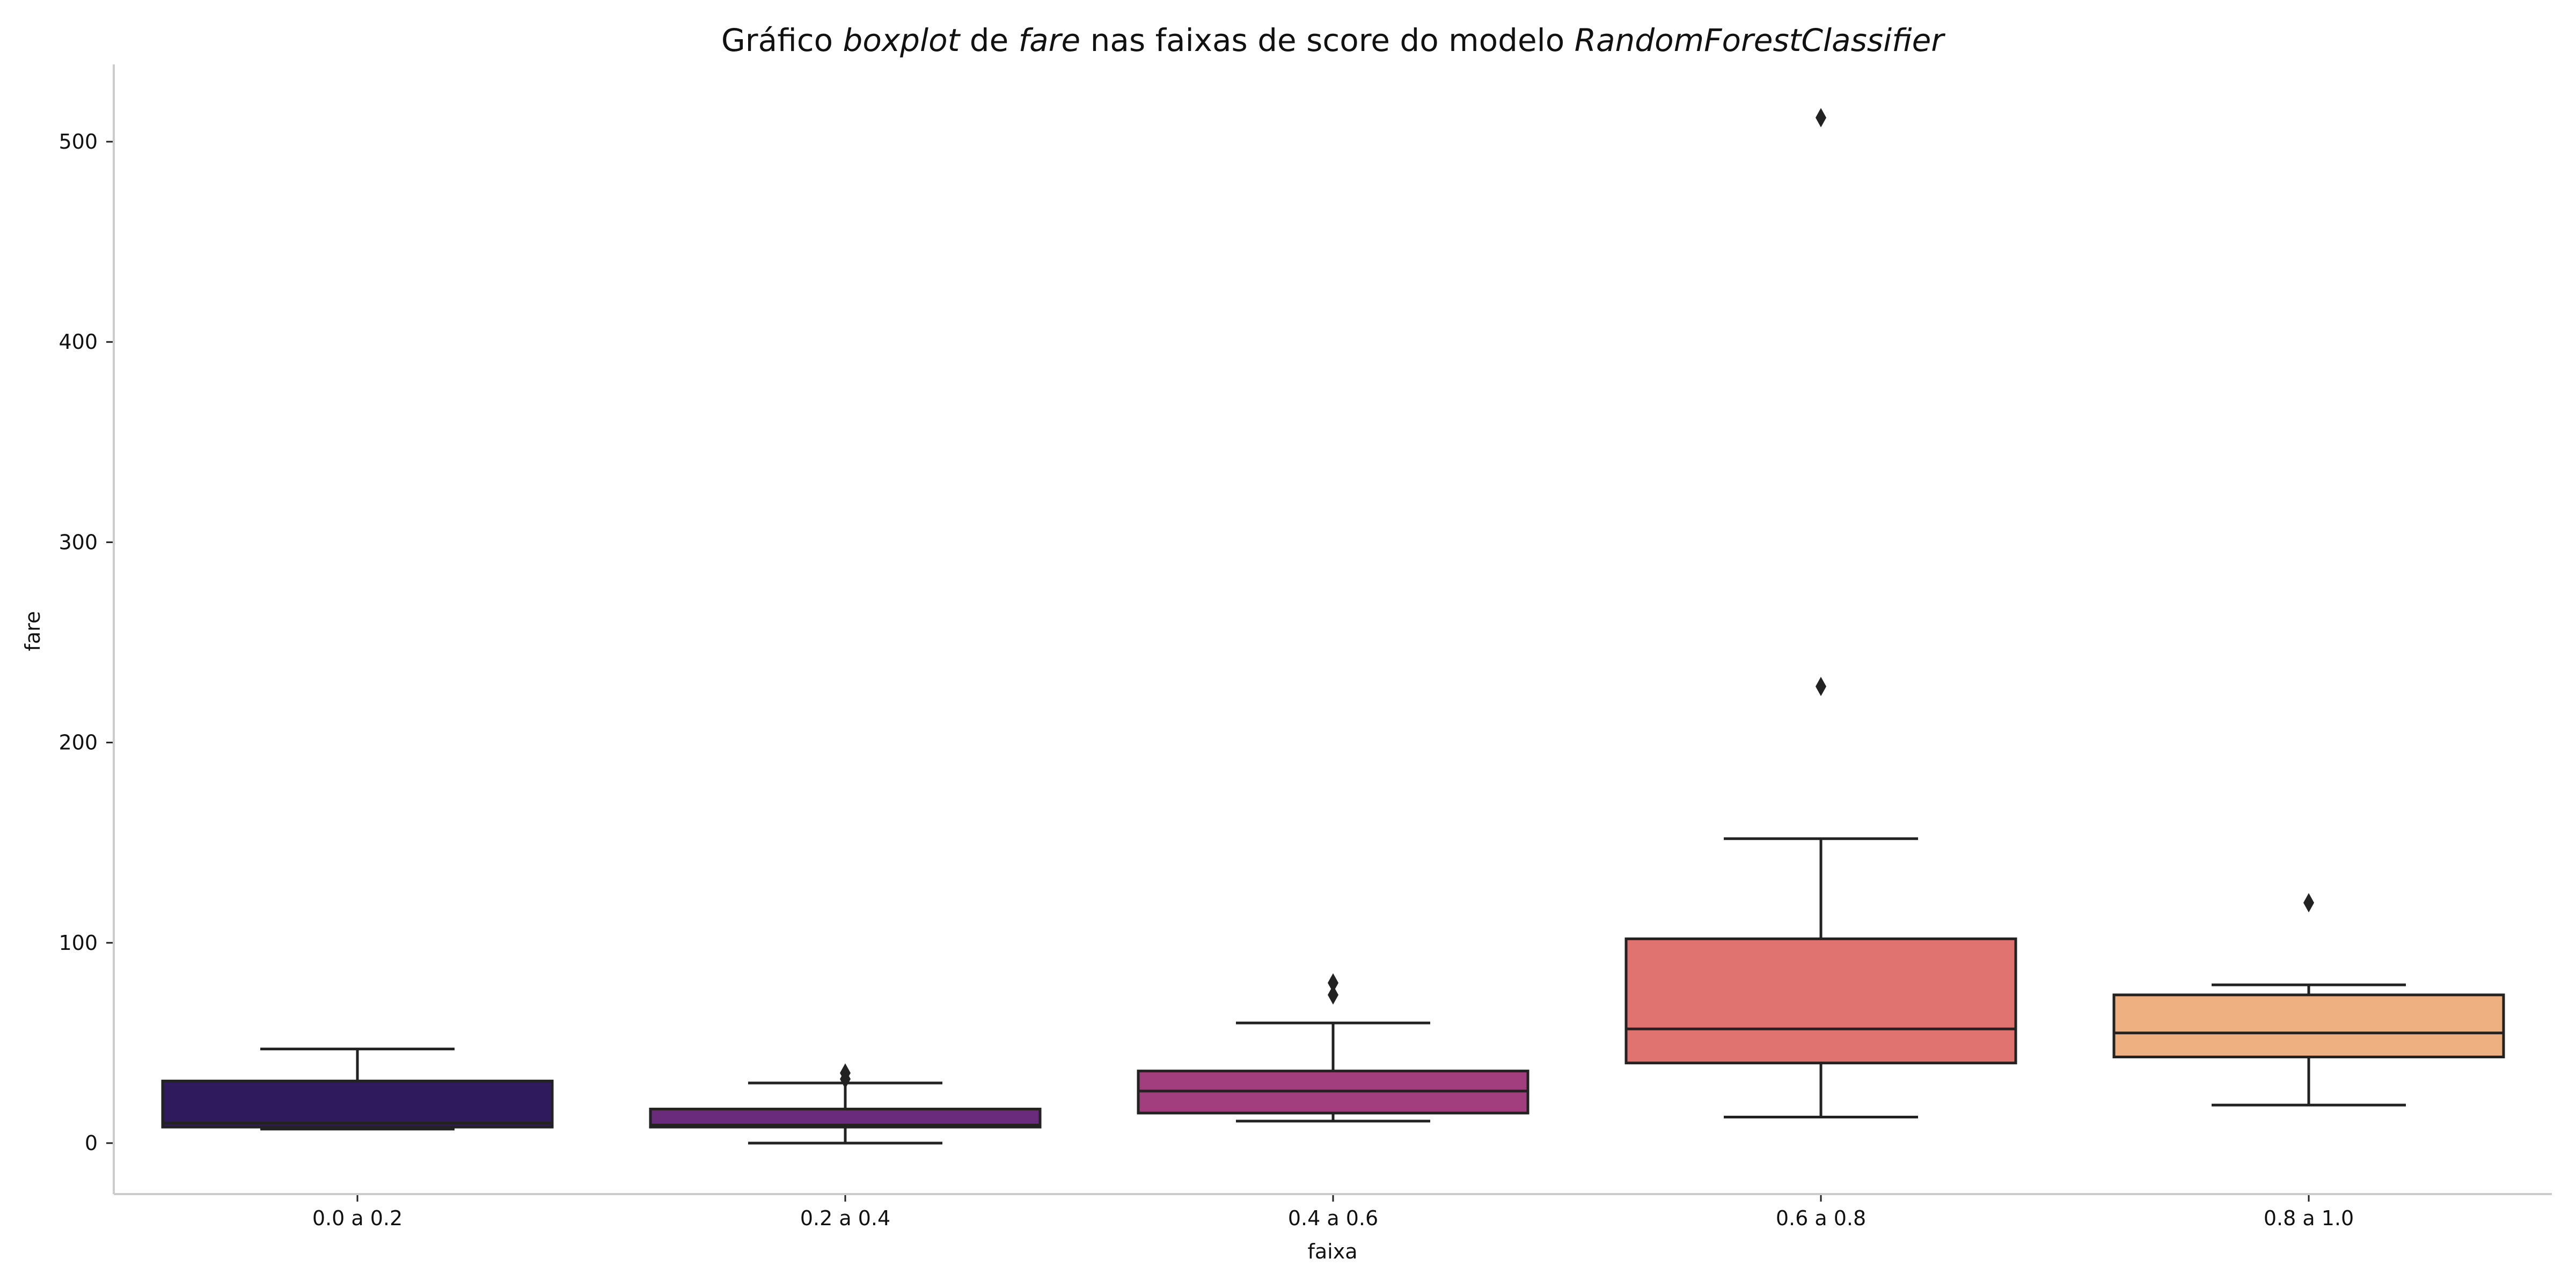  I want to click on x-tick-label: 0.8 a 1.0, so click(2309, 1218).